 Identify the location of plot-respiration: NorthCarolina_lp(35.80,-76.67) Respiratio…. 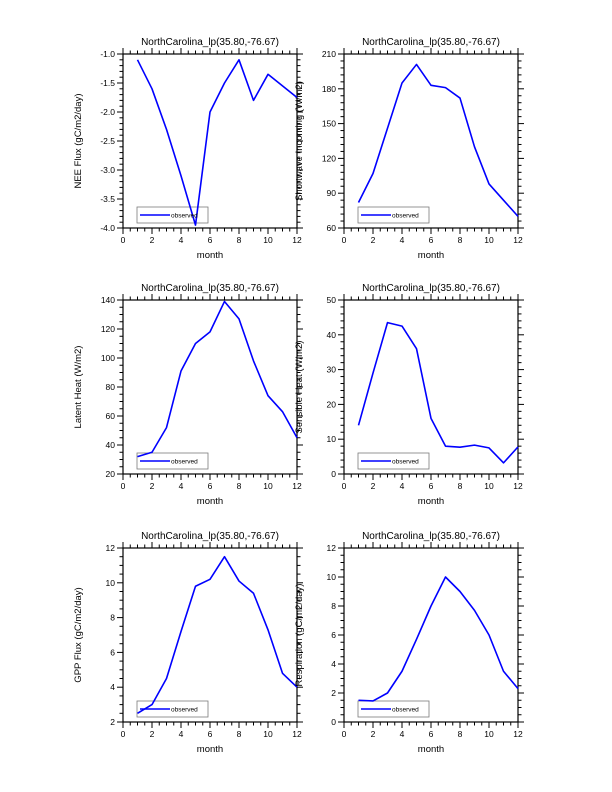
(409, 643).